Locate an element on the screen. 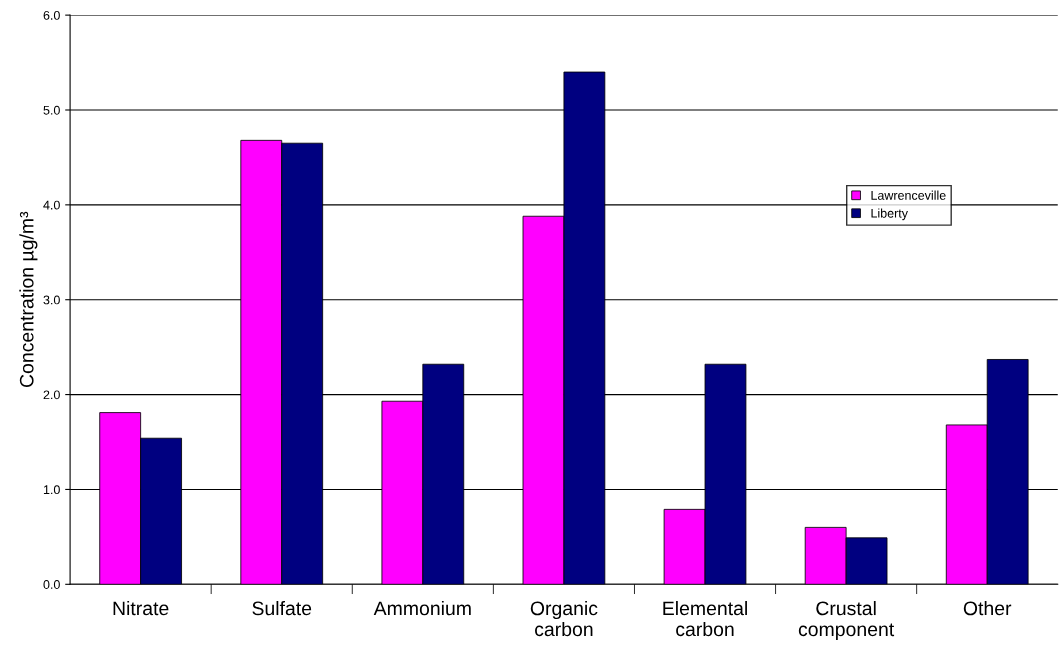  y-tick-label: 3.0 is located at coordinates (51, 300).